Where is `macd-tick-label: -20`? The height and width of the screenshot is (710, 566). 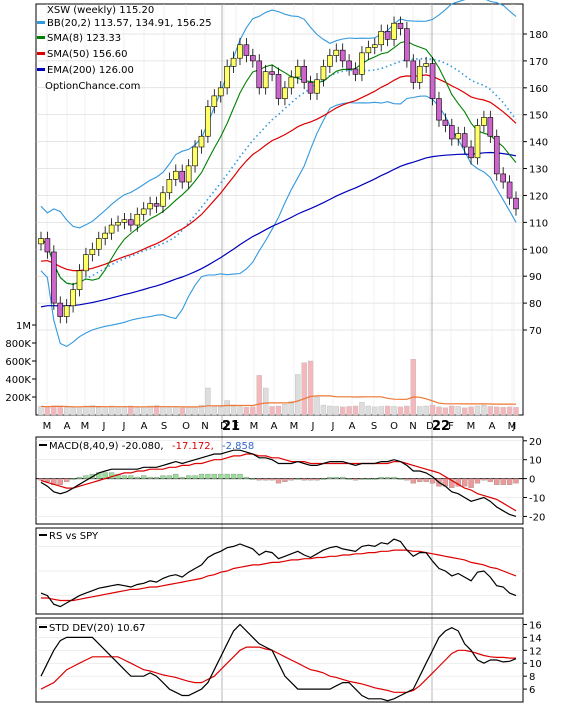 macd-tick-label: -20 is located at coordinates (537, 517).